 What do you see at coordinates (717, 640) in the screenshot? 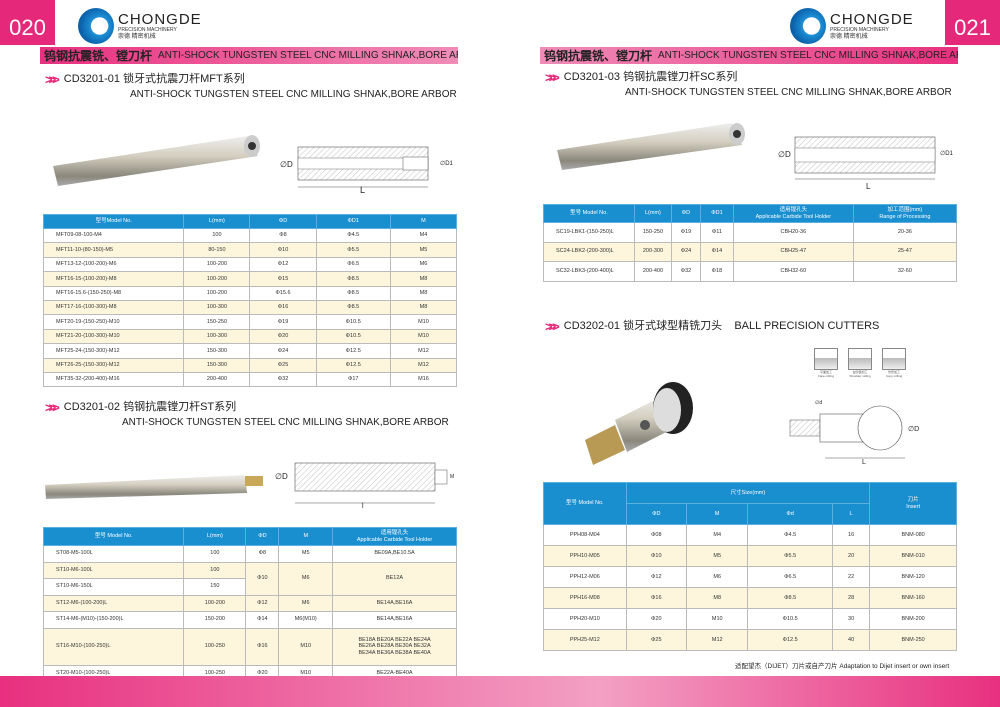
I see `table-cell: M12` at bounding box center [717, 640].